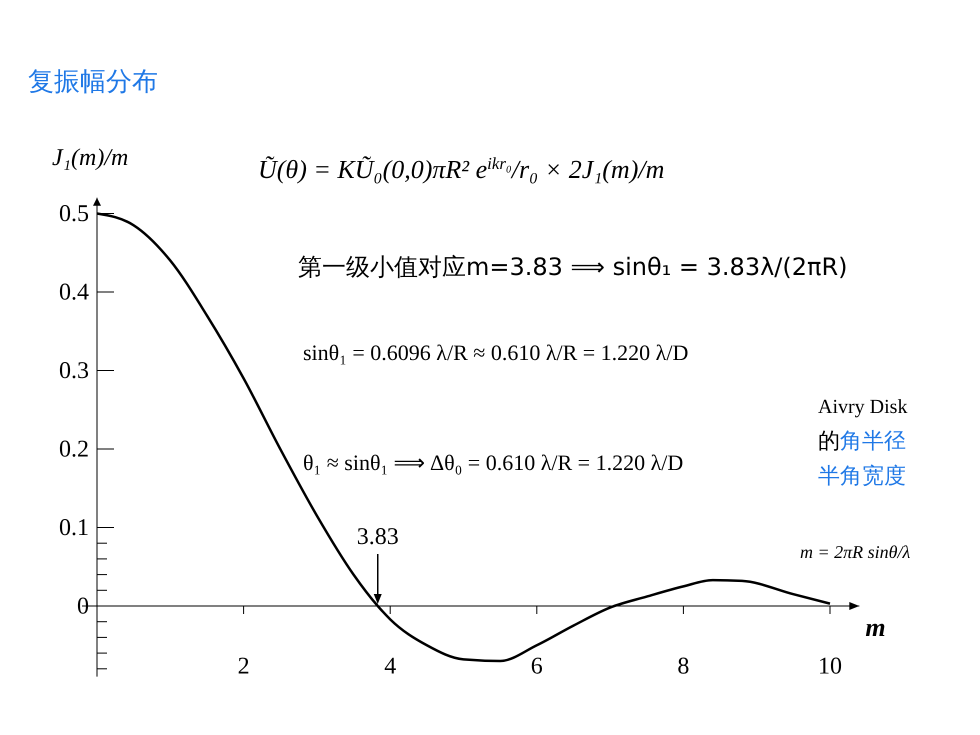 The height and width of the screenshot is (735, 980). What do you see at coordinates (244, 667) in the screenshot?
I see `x-tick-label: 2` at bounding box center [244, 667].